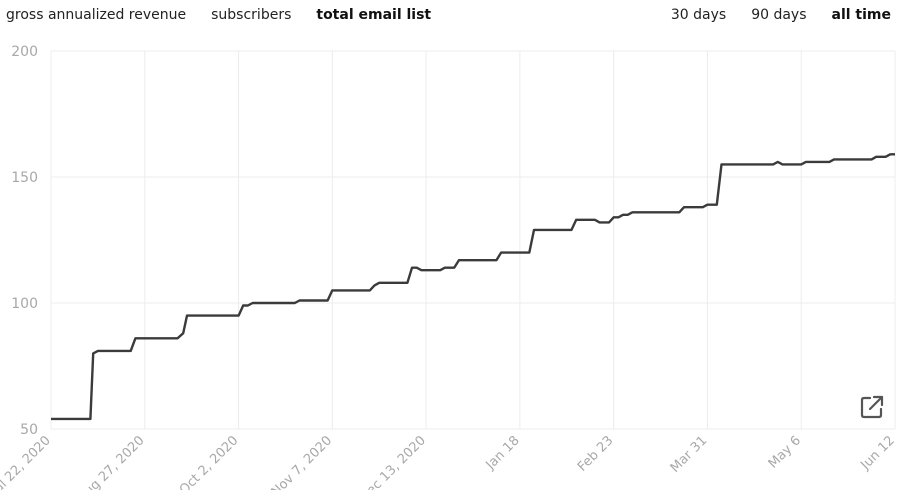  I want to click on x-tick-label: Mar 31, so click(689, 454).